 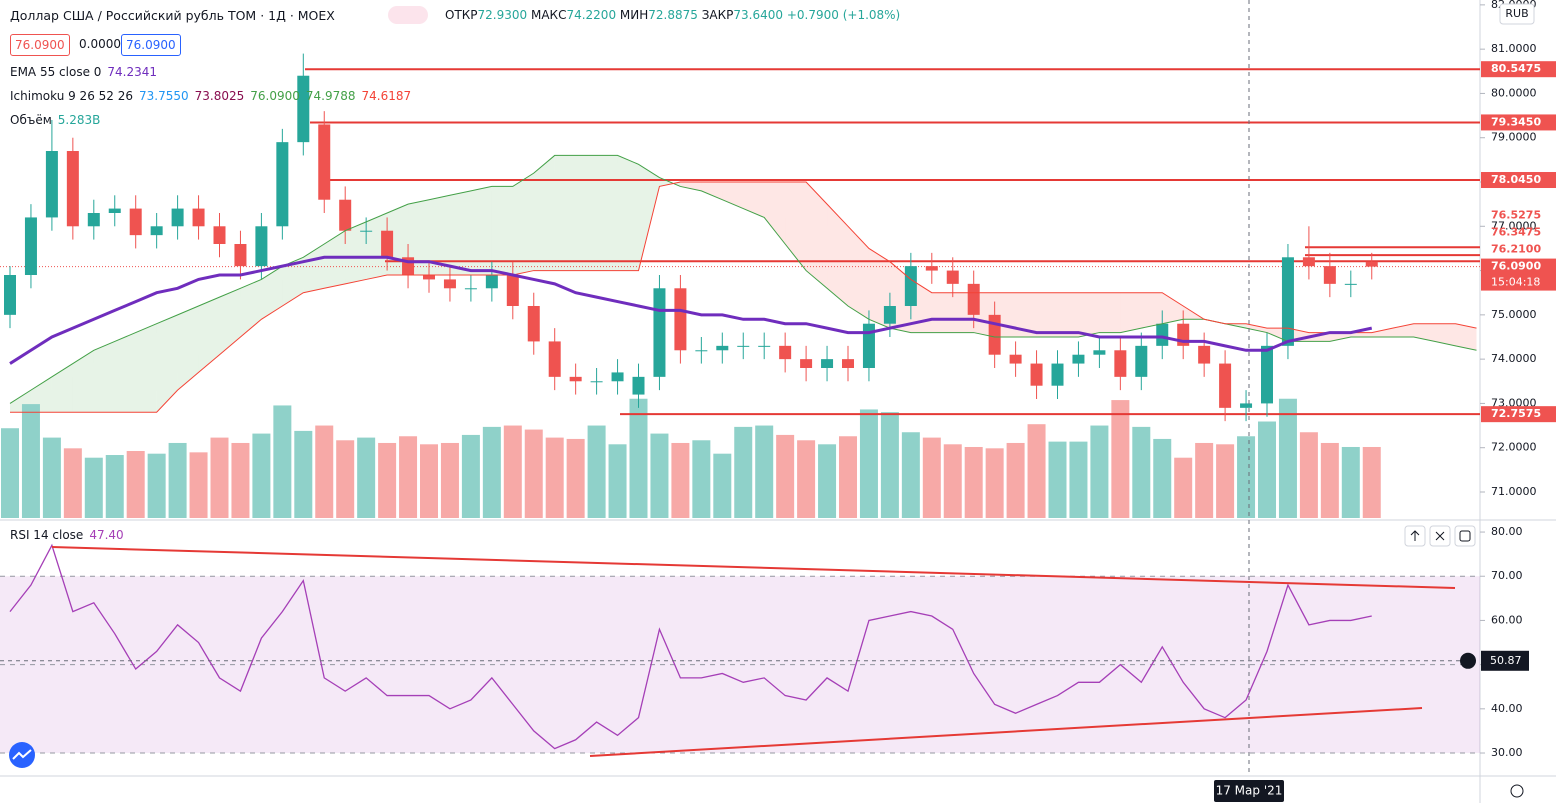 I want to click on status-pill, so click(x=408, y=15).